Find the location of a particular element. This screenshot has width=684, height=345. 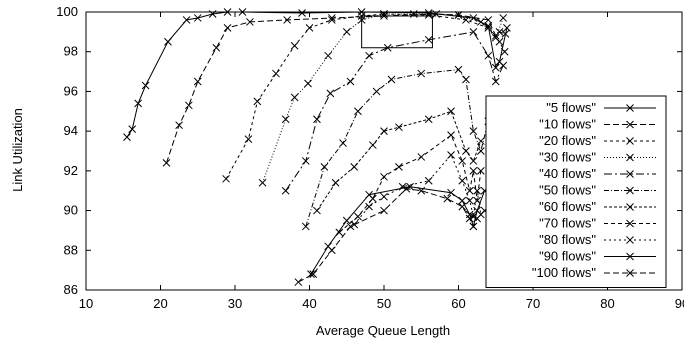

x-tick-label: 80 is located at coordinates (607, 303).